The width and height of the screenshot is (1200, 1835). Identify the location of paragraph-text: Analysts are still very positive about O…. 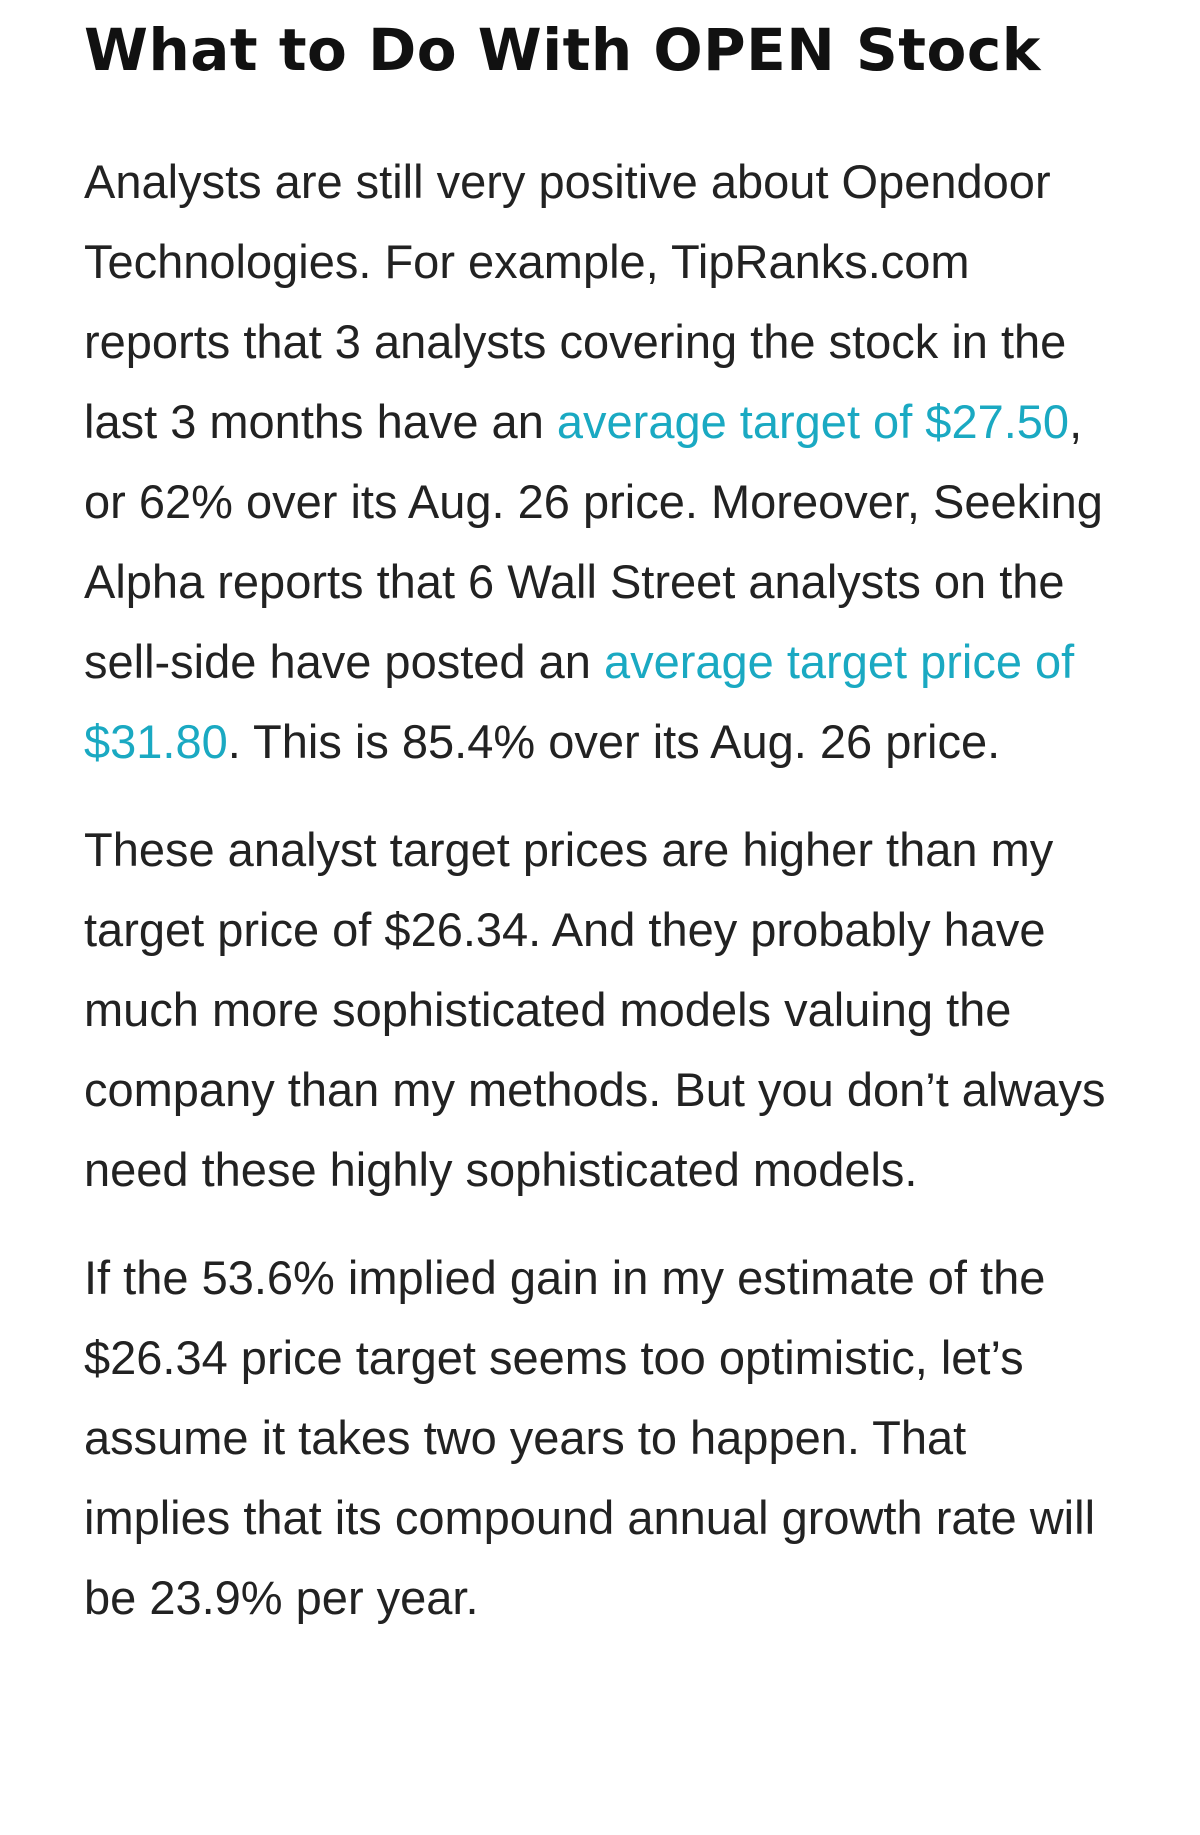
(575, 301).